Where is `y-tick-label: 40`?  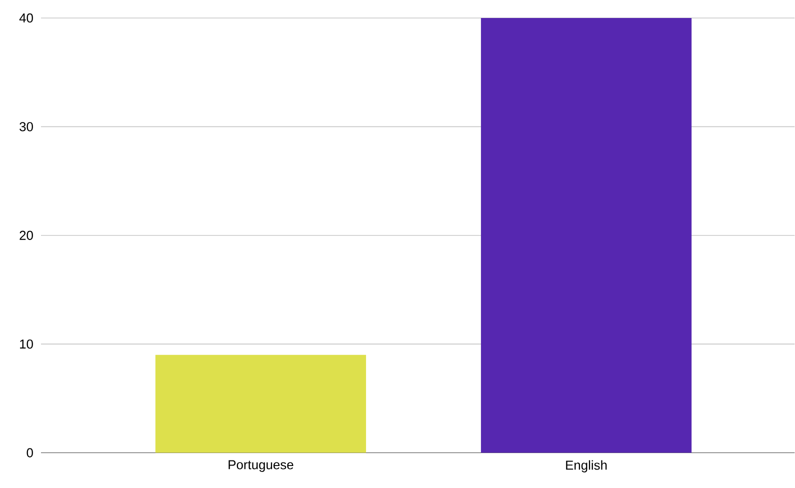 y-tick-label: 40 is located at coordinates (26, 18).